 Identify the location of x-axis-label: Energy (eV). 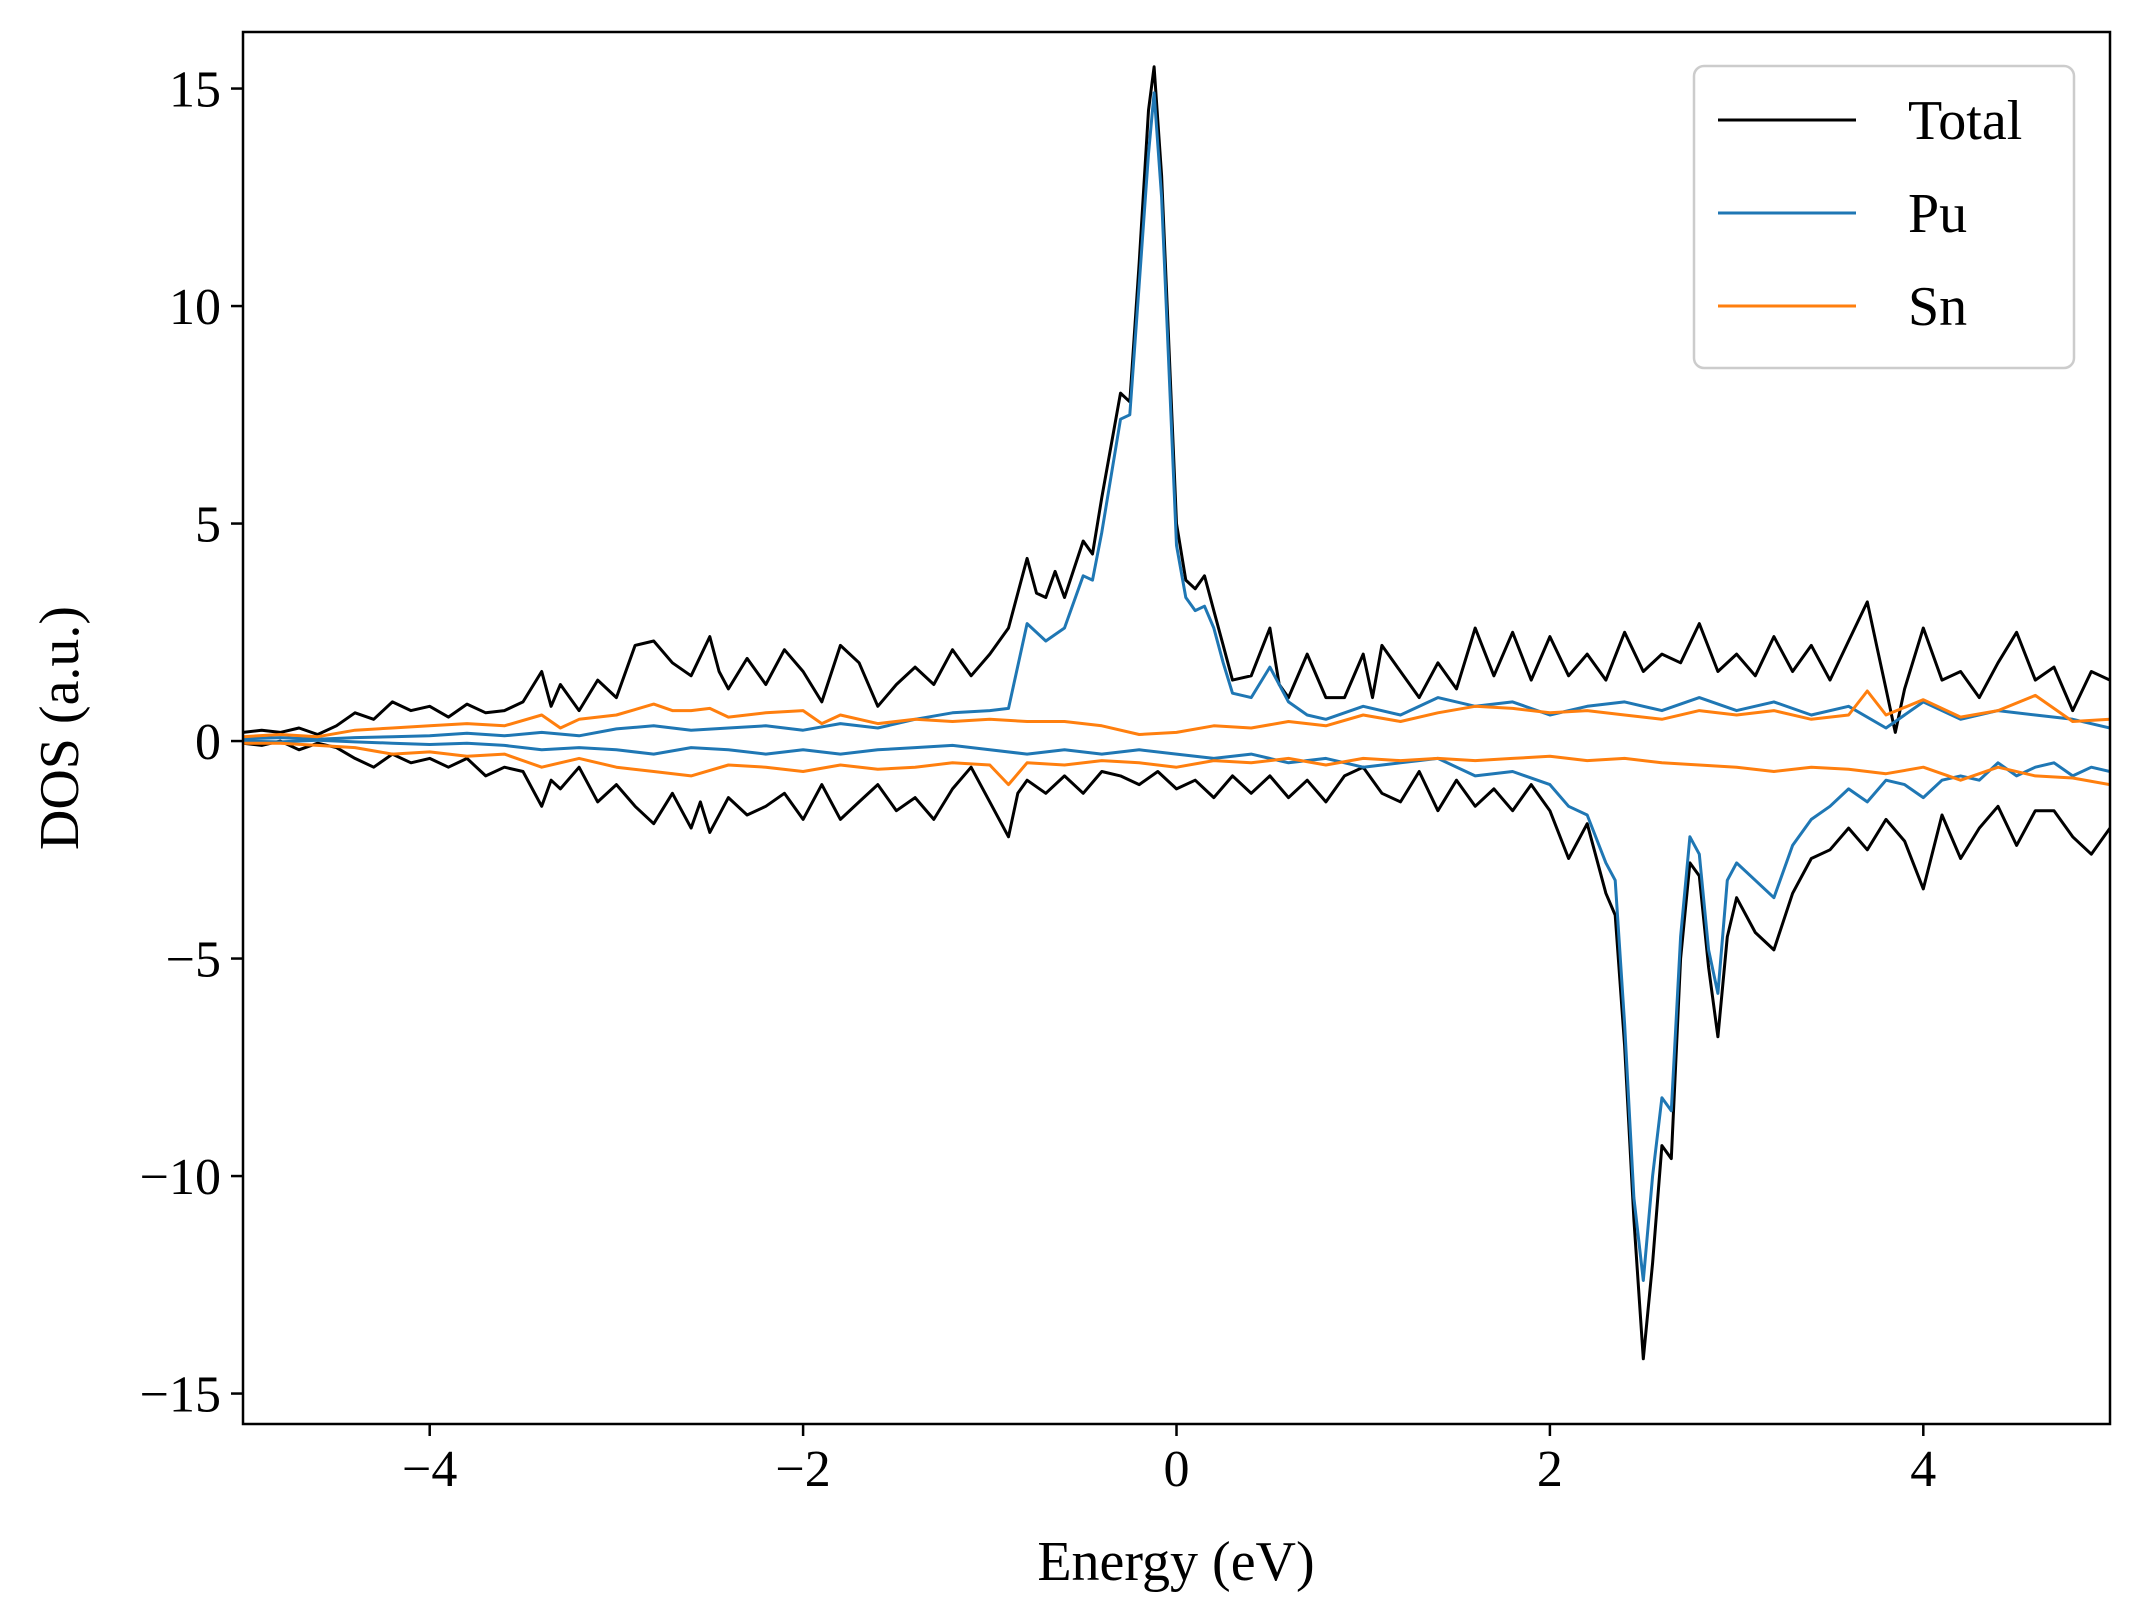
(1175, 1562).